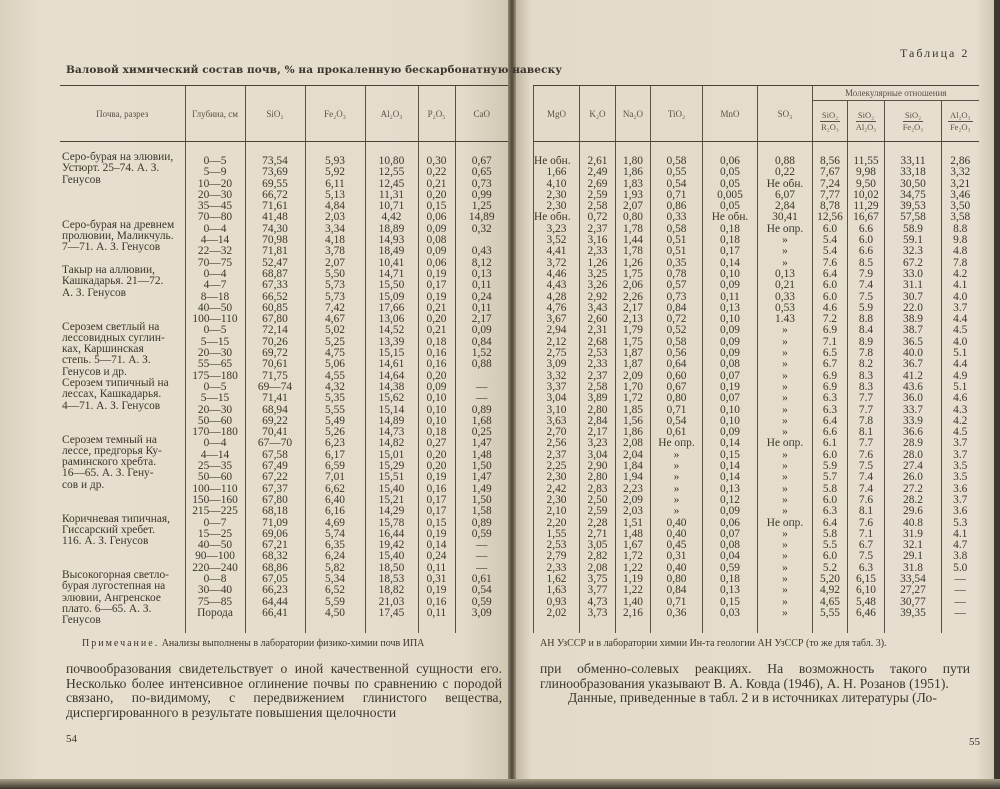 Image resolution: width=1000 pixels, height=789 pixels. I want to click on cell-sio2: 68,94, so click(274, 410).